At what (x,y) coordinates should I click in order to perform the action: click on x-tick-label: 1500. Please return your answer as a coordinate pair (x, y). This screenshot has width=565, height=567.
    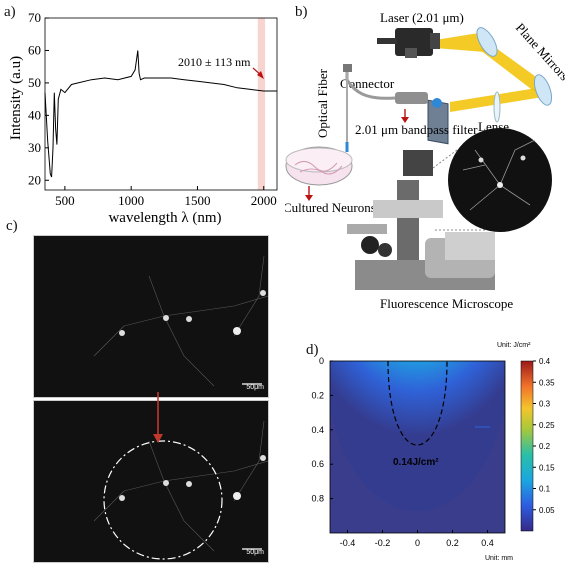
    Looking at the image, I should click on (197, 200).